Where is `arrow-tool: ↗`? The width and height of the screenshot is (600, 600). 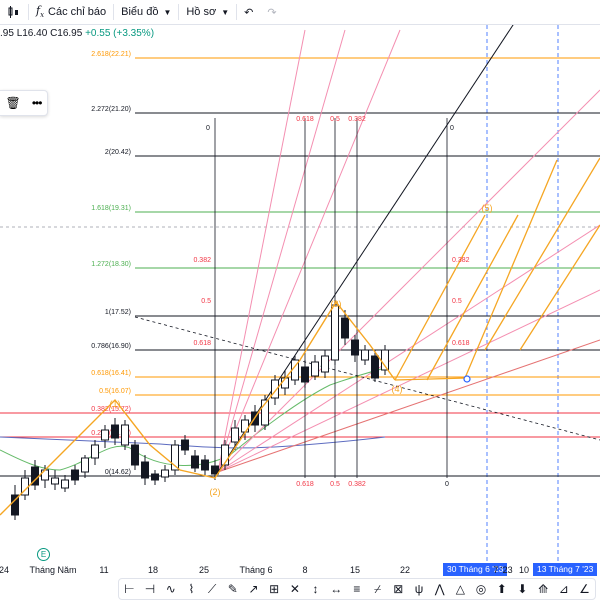
arrow-tool: ↗ is located at coordinates (253, 589).